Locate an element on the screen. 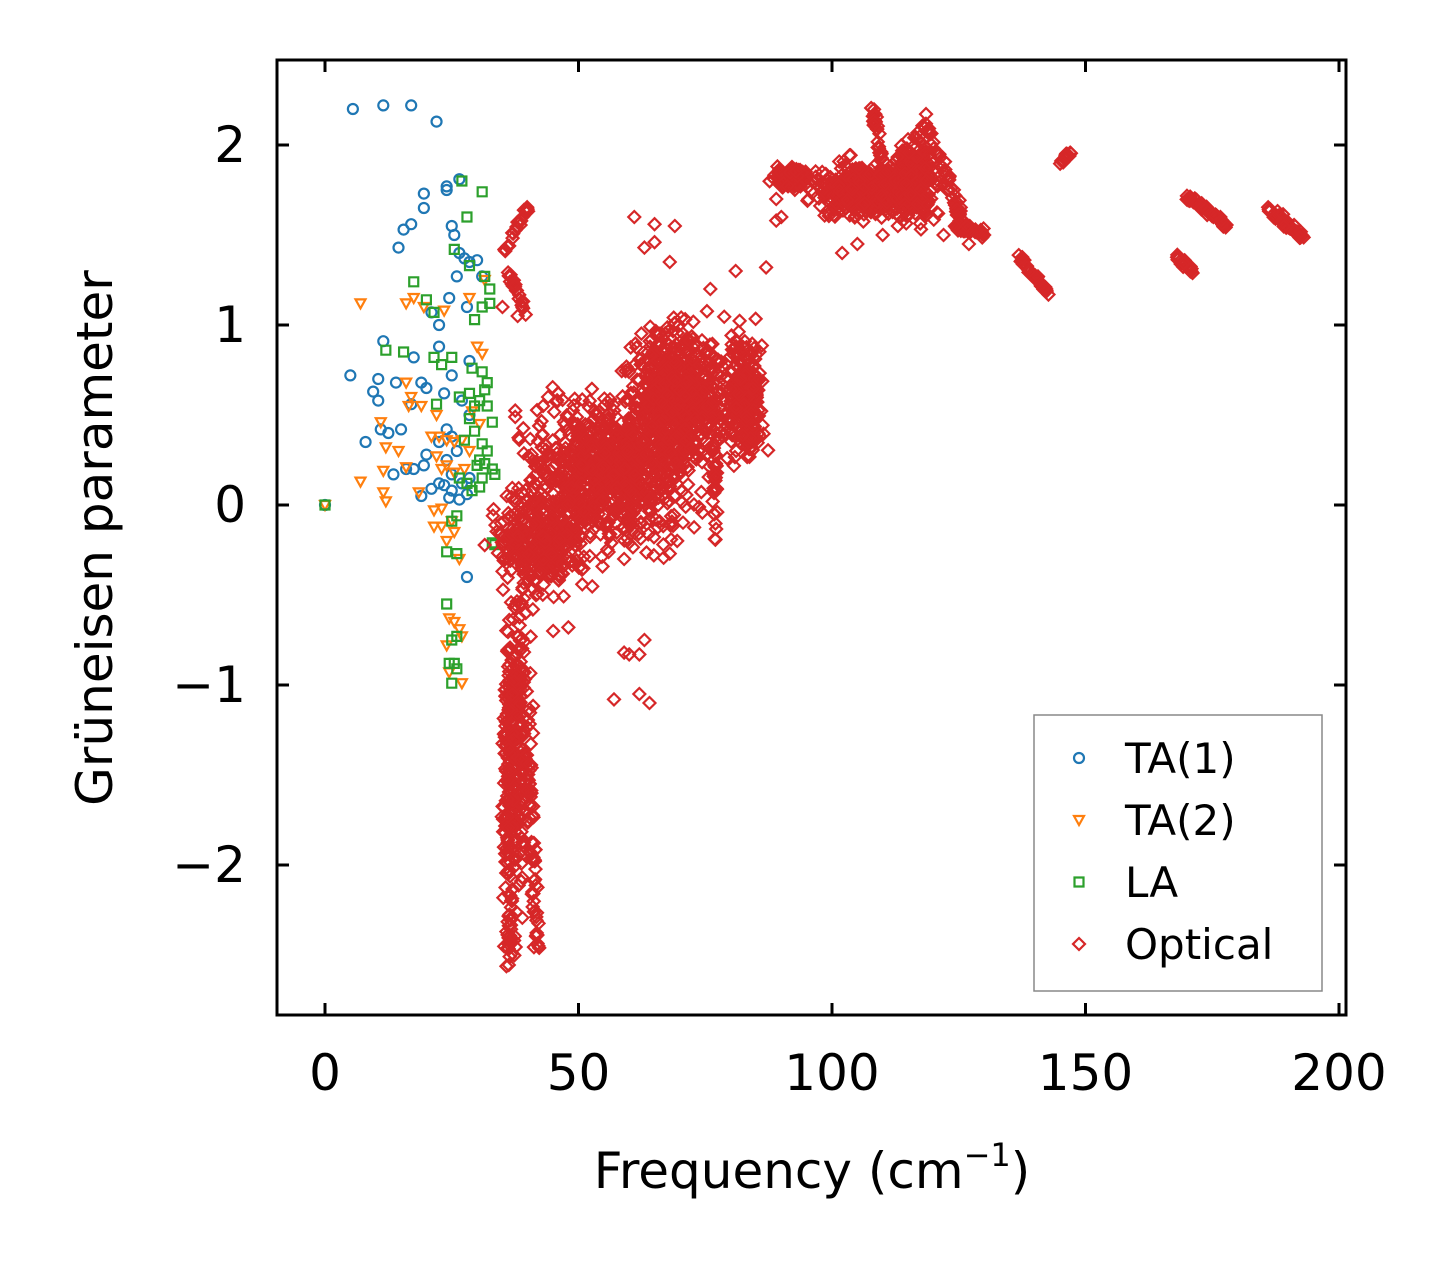 The width and height of the screenshot is (1454, 1264). y-tick-label: −2 is located at coordinates (209, 865).